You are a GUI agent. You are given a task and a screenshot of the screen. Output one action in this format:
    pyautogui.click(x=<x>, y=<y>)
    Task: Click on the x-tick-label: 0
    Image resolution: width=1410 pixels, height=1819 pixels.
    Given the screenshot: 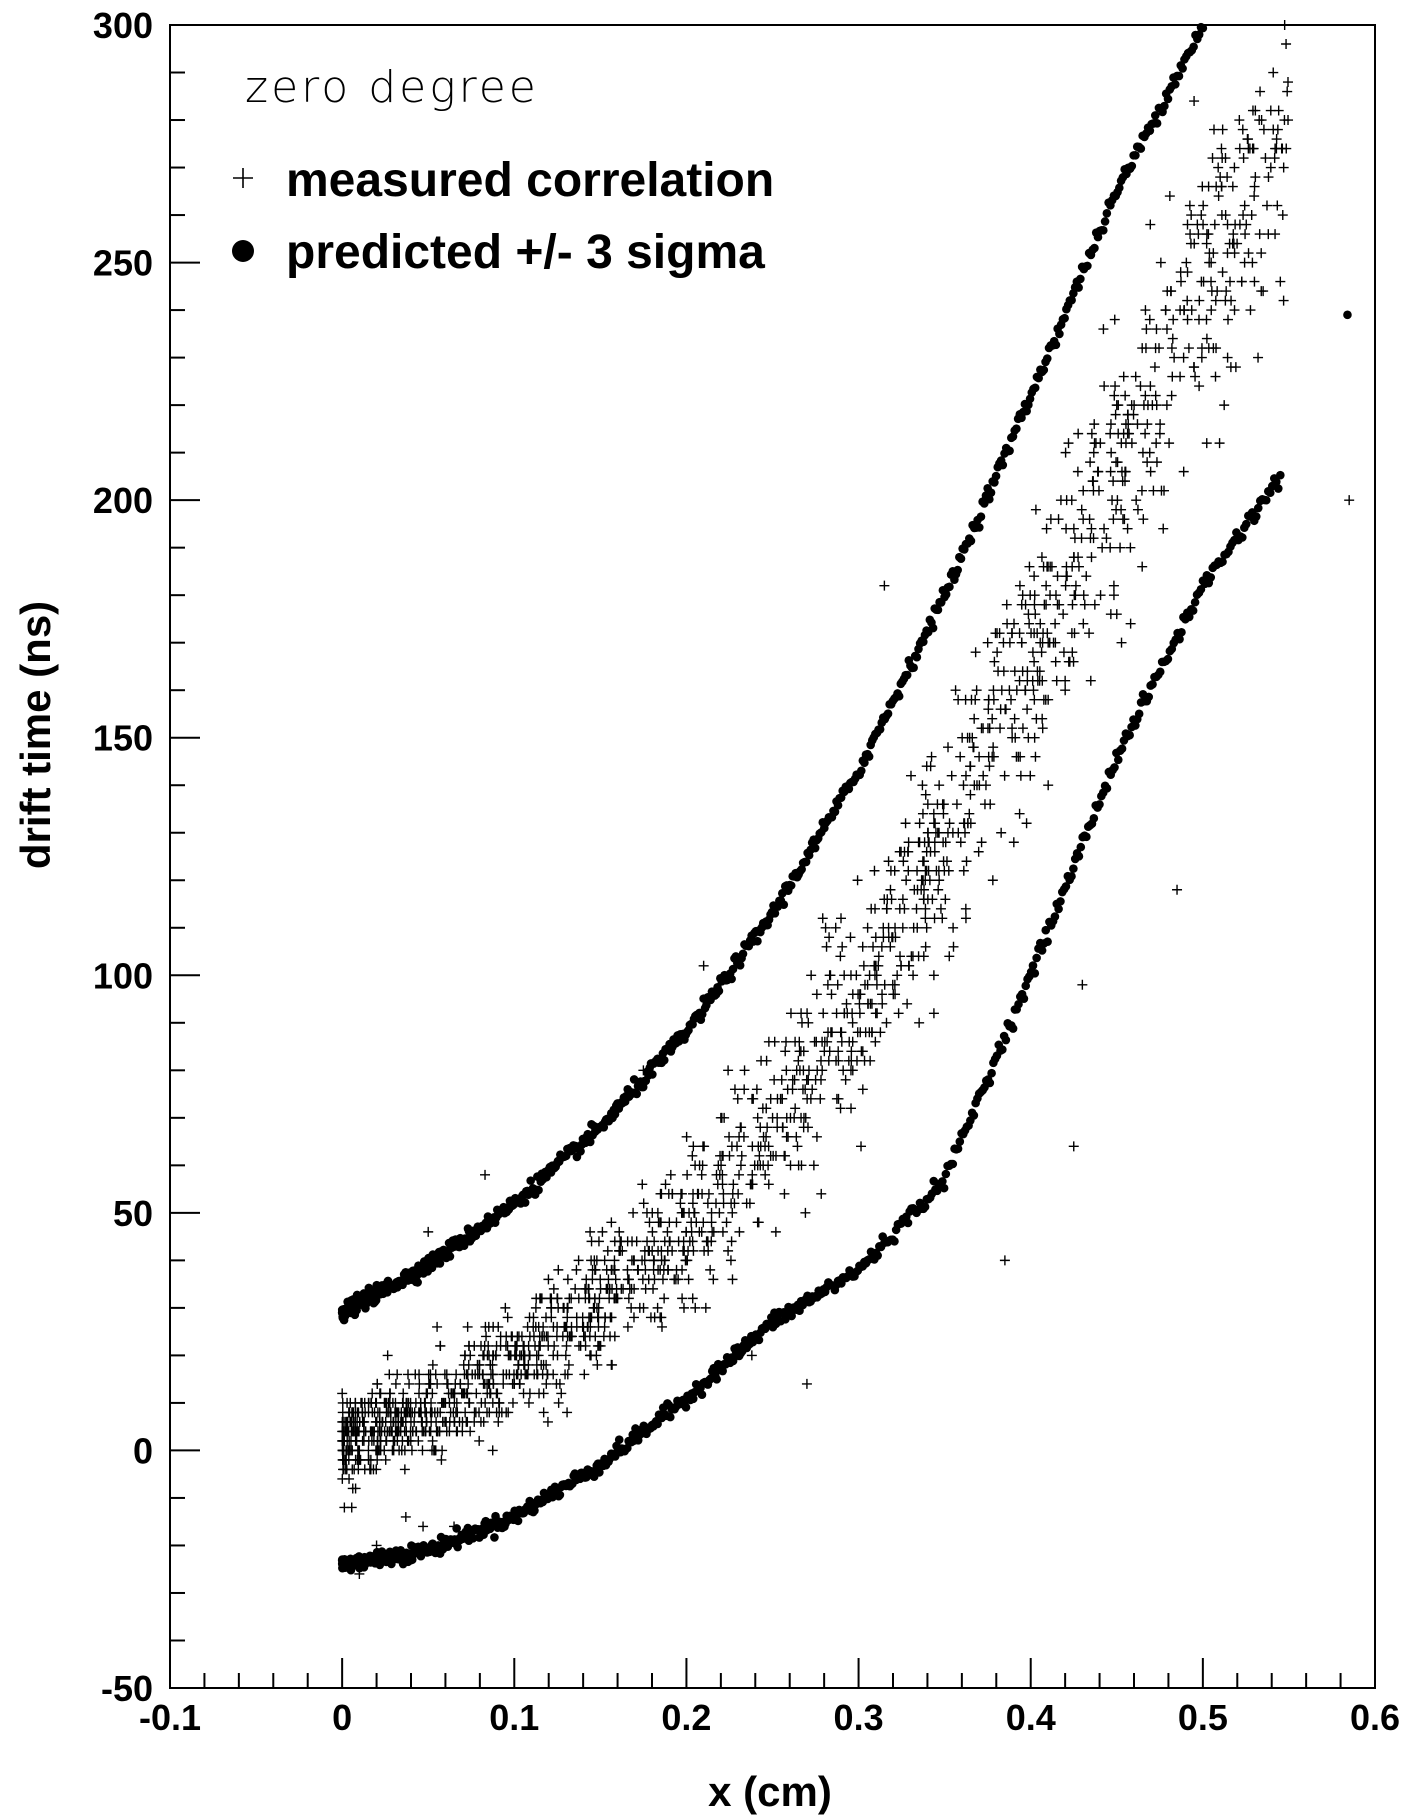 What is the action you would take?
    pyautogui.click(x=342, y=1717)
    